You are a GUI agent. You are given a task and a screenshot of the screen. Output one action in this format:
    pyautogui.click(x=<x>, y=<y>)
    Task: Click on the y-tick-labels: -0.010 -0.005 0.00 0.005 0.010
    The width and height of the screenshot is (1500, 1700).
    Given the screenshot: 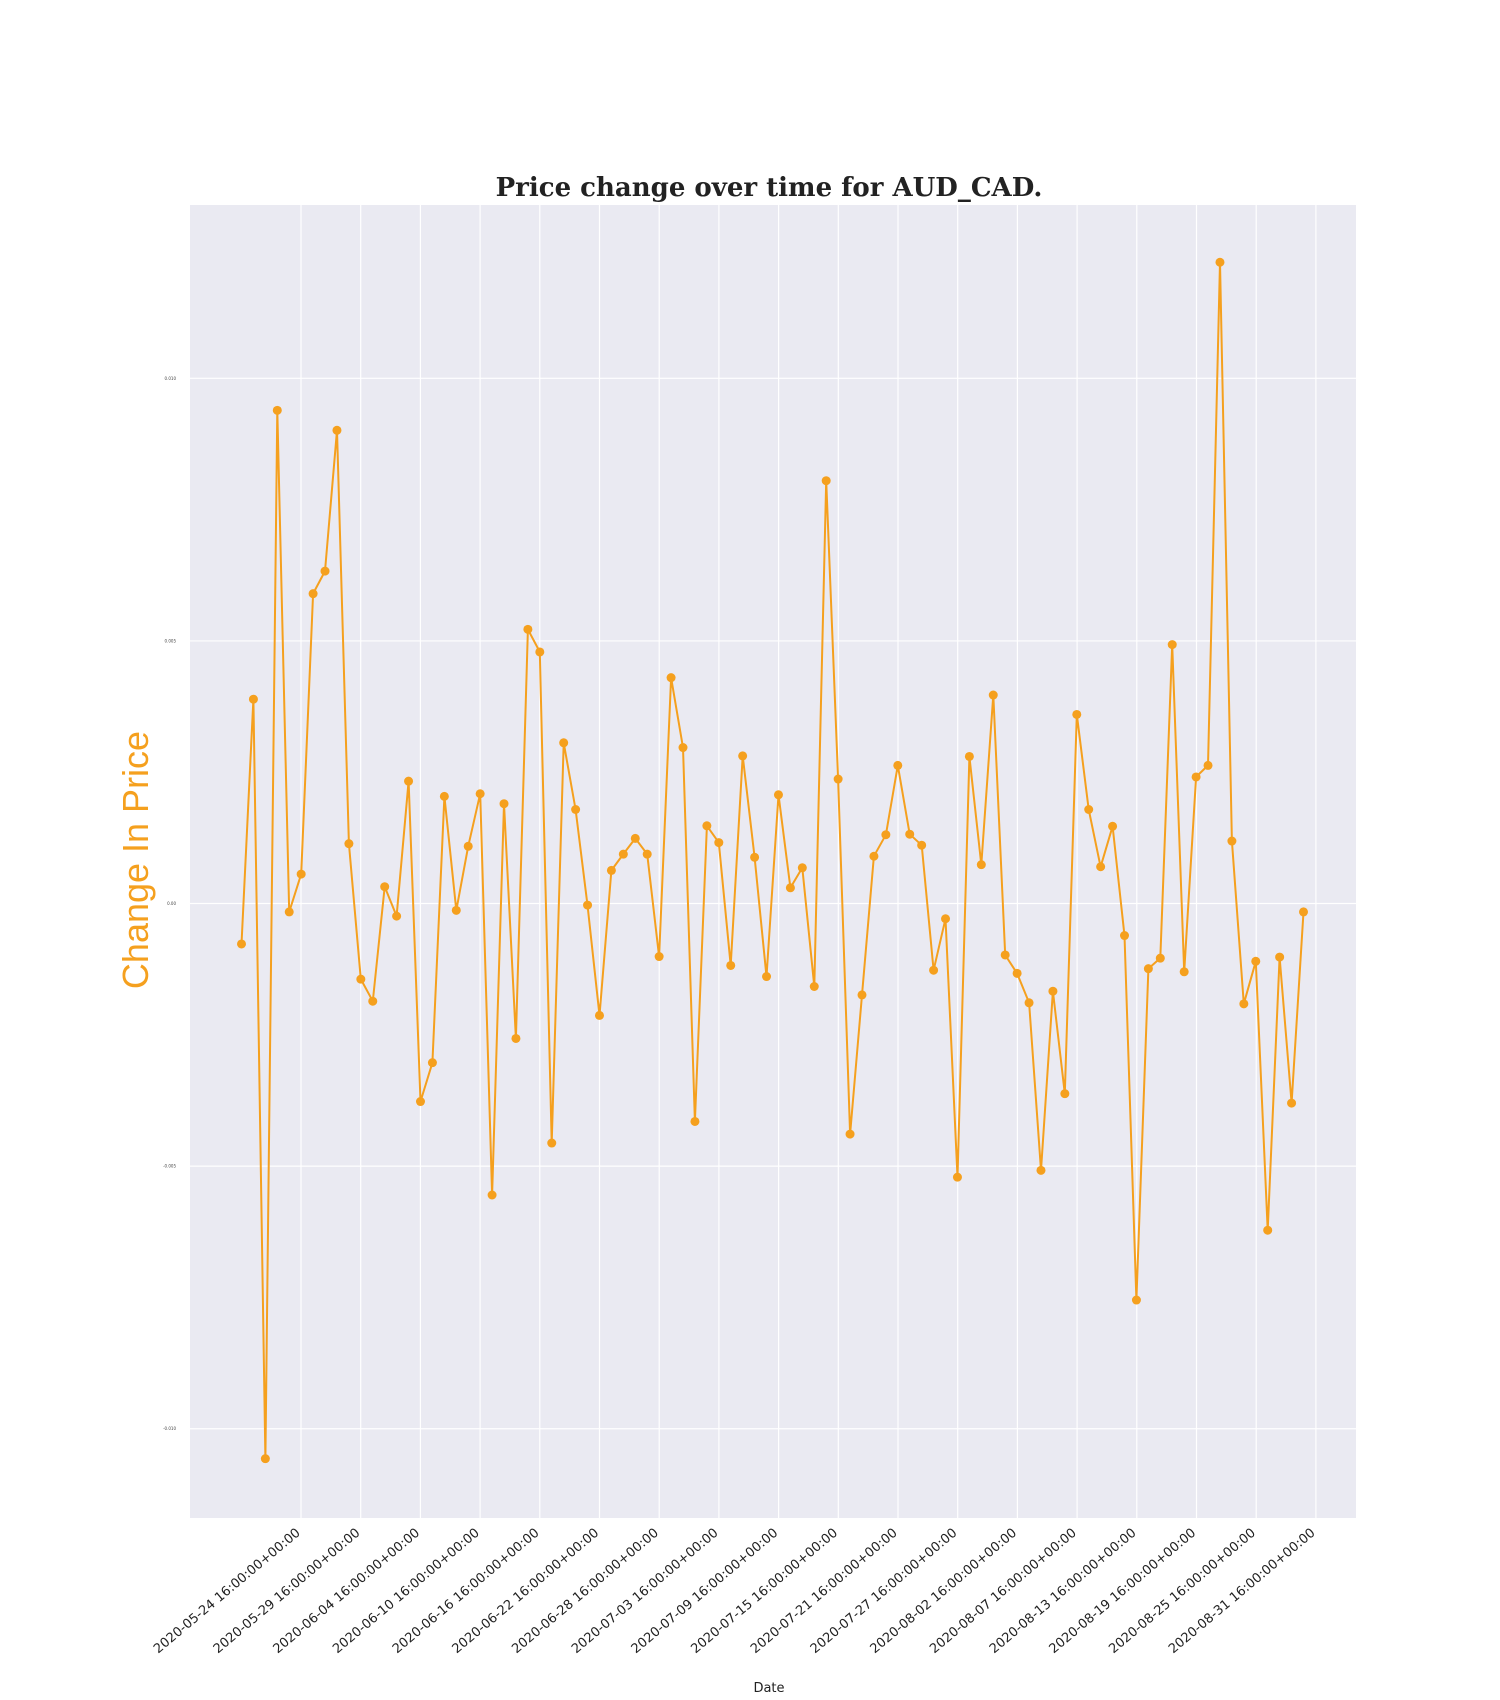 What is the action you would take?
    pyautogui.click(x=169, y=903)
    